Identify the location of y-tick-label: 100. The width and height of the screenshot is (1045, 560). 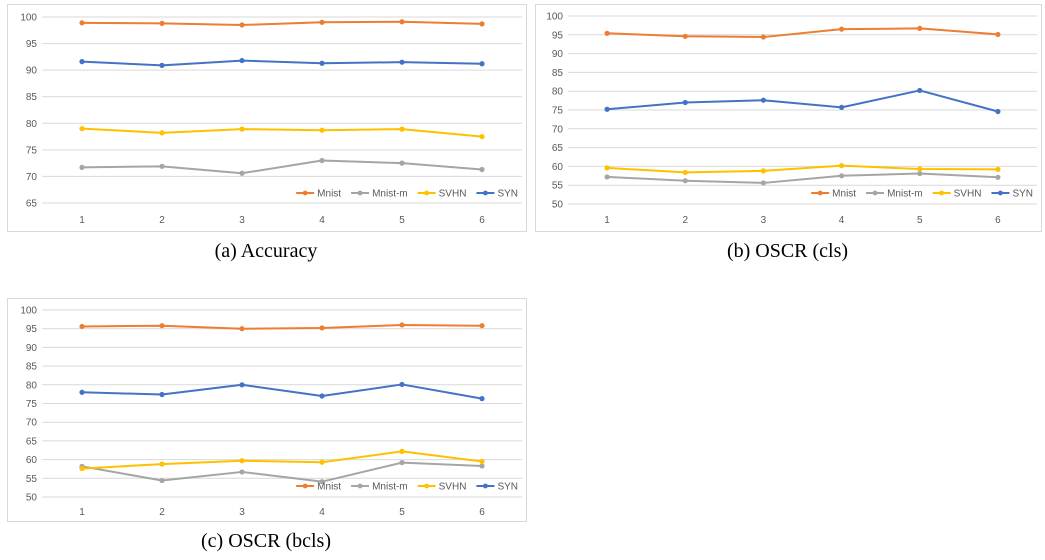
(28, 18).